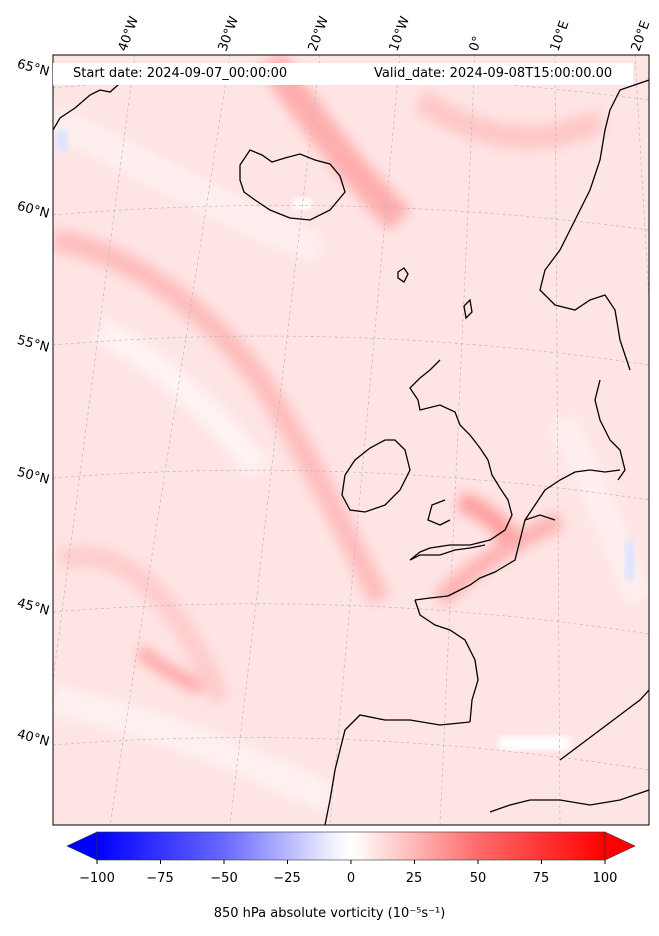  I want to click on biscay-coast, so click(446, 661).